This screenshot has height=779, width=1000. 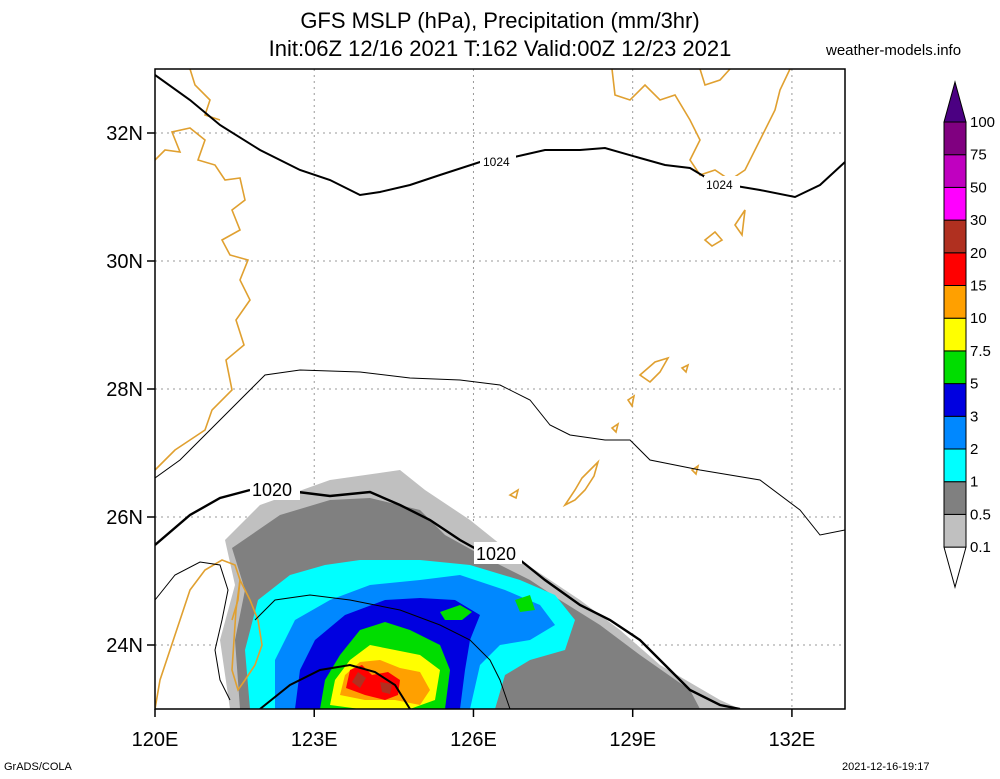 What do you see at coordinates (124, 134) in the screenshot?
I see `tick-label-lat: 32N` at bounding box center [124, 134].